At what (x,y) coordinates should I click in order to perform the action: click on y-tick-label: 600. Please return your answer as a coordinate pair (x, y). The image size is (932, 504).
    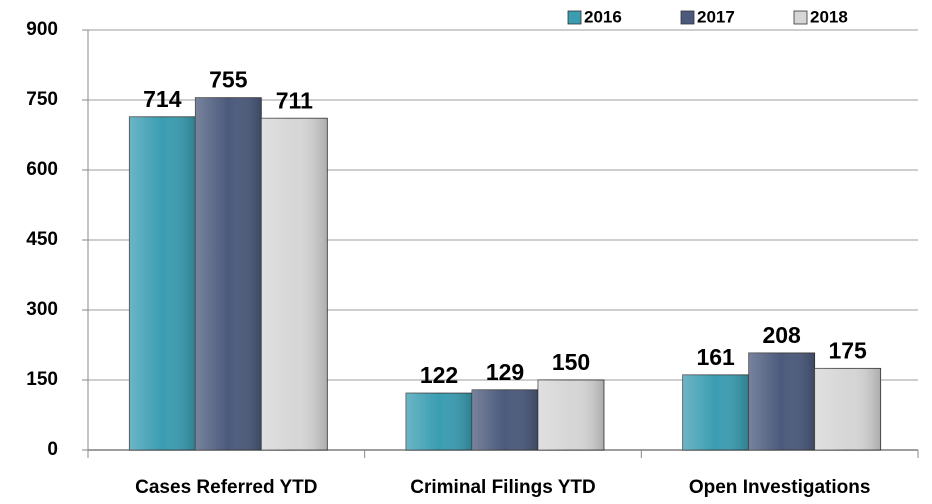
    Looking at the image, I should click on (42, 169).